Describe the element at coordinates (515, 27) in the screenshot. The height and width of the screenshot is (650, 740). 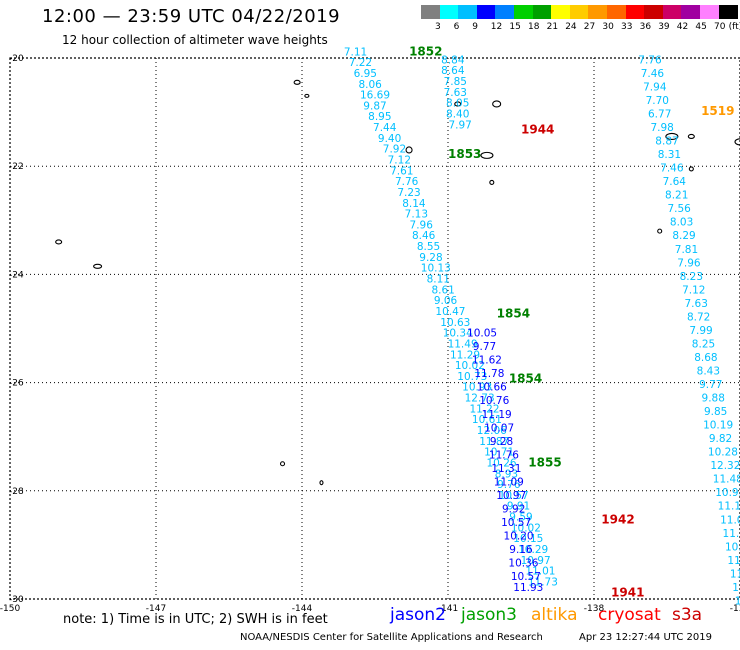
I see `scale-label: 15` at that location.